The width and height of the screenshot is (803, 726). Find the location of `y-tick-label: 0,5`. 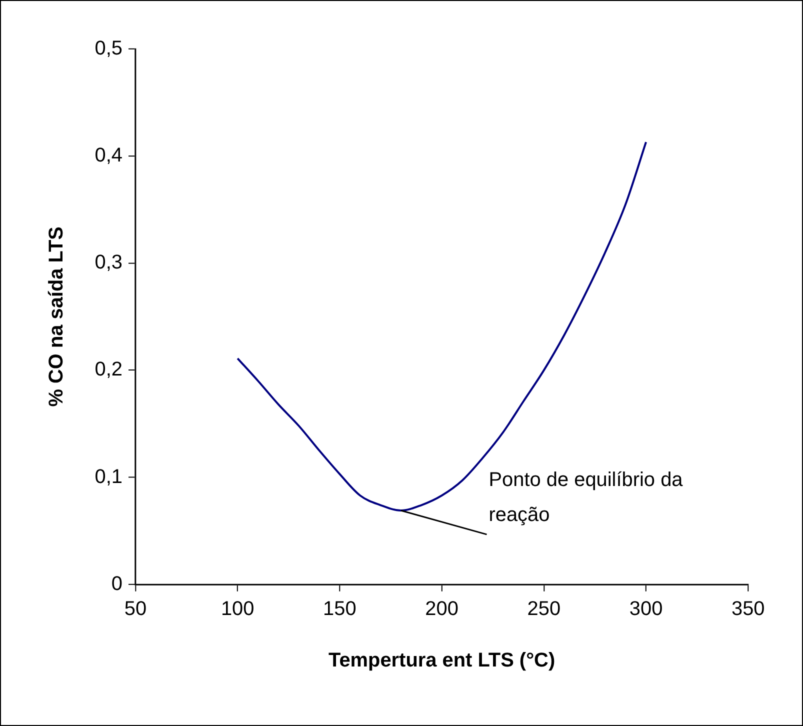

y-tick-label: 0,5 is located at coordinates (108, 48).